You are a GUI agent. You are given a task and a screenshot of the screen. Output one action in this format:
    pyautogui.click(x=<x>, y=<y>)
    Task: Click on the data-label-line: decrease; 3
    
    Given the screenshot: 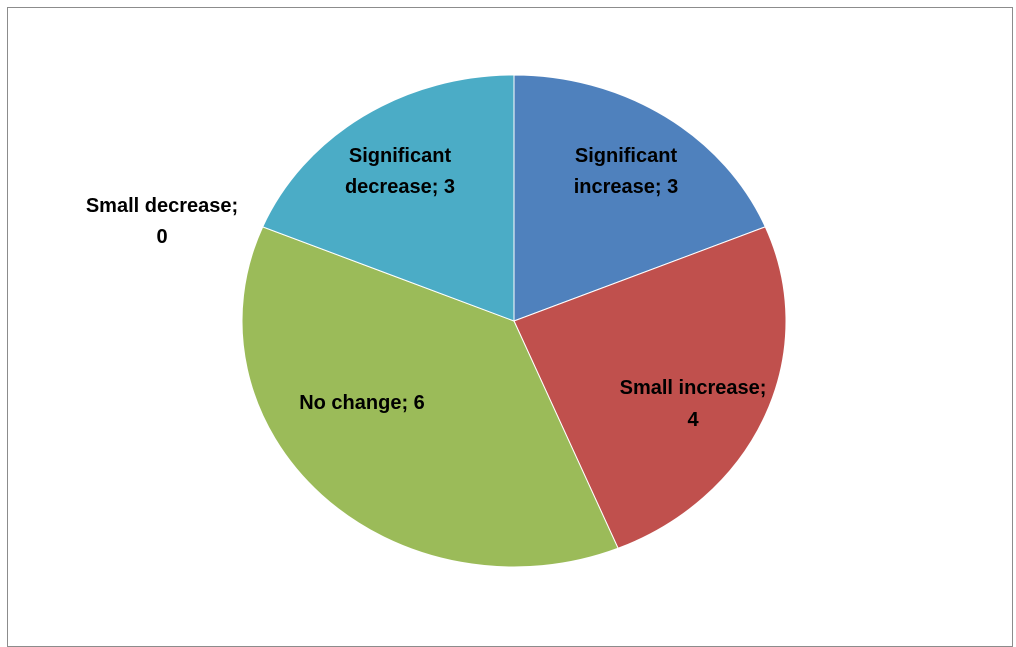 What is the action you would take?
    pyautogui.click(x=400, y=187)
    